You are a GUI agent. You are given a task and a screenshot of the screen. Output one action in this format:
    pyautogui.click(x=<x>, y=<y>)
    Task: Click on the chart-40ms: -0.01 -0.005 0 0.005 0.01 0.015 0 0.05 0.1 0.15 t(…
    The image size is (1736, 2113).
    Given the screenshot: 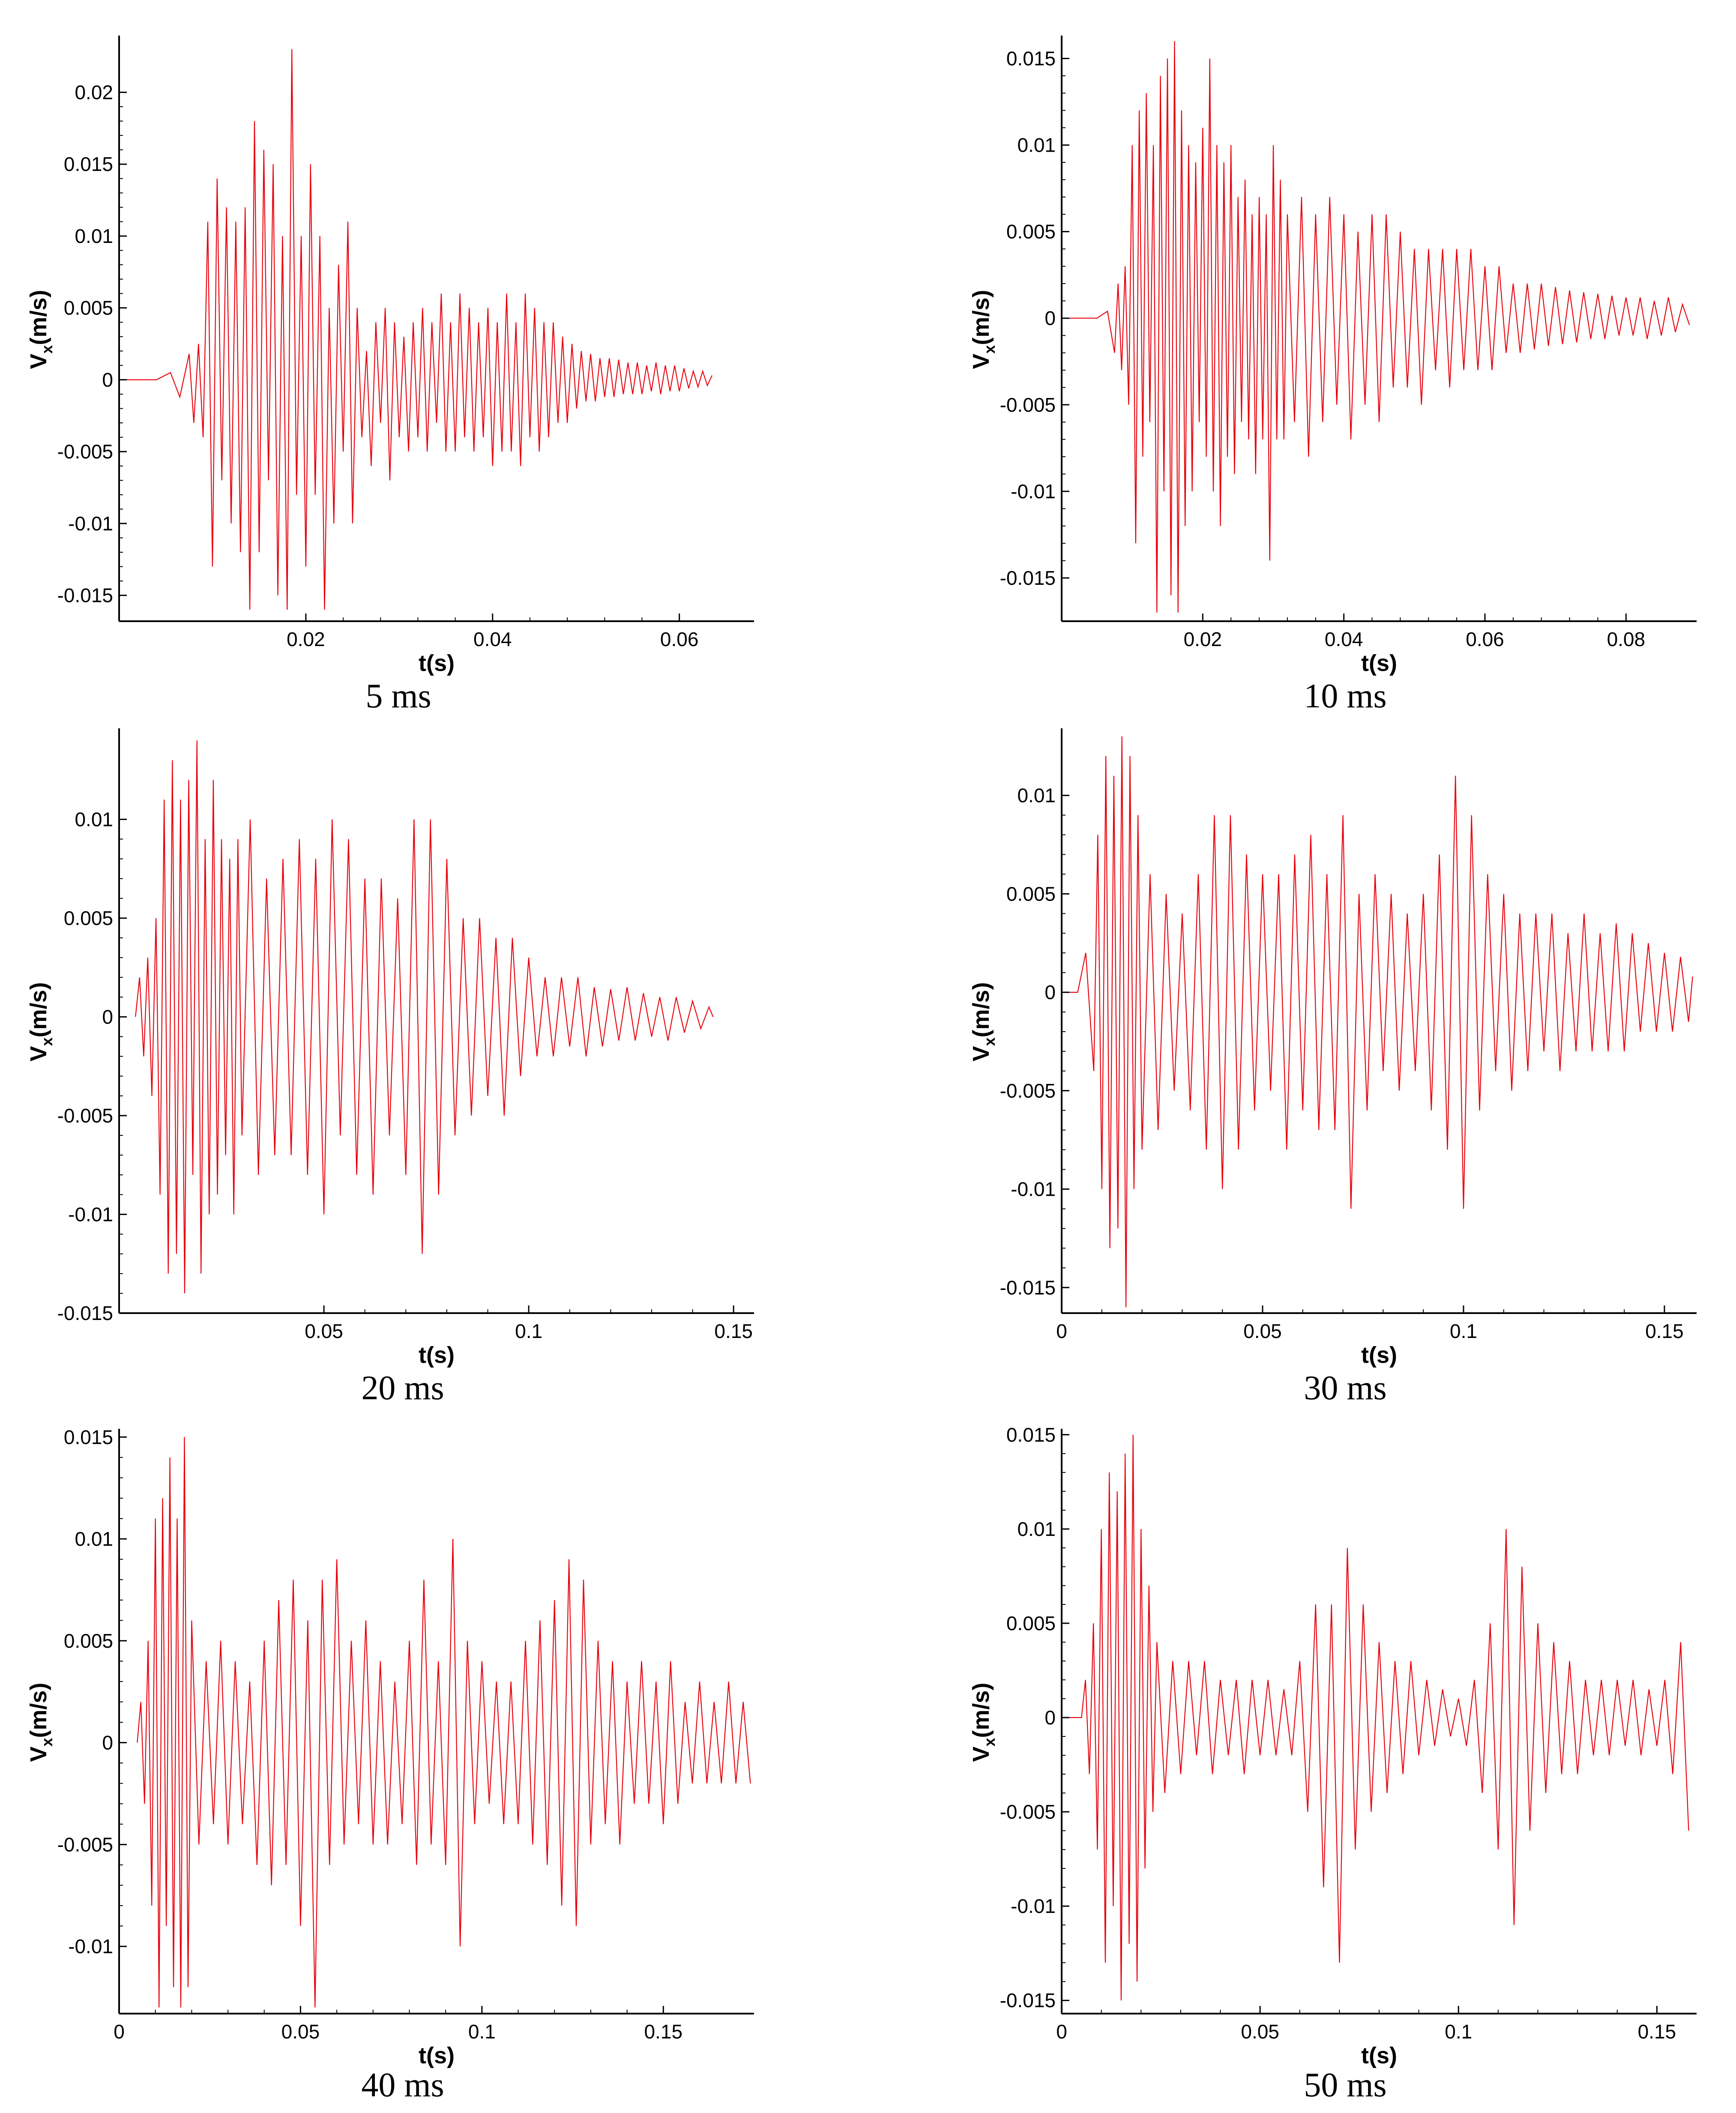 What is the action you would take?
    pyautogui.click(x=390, y=1747)
    